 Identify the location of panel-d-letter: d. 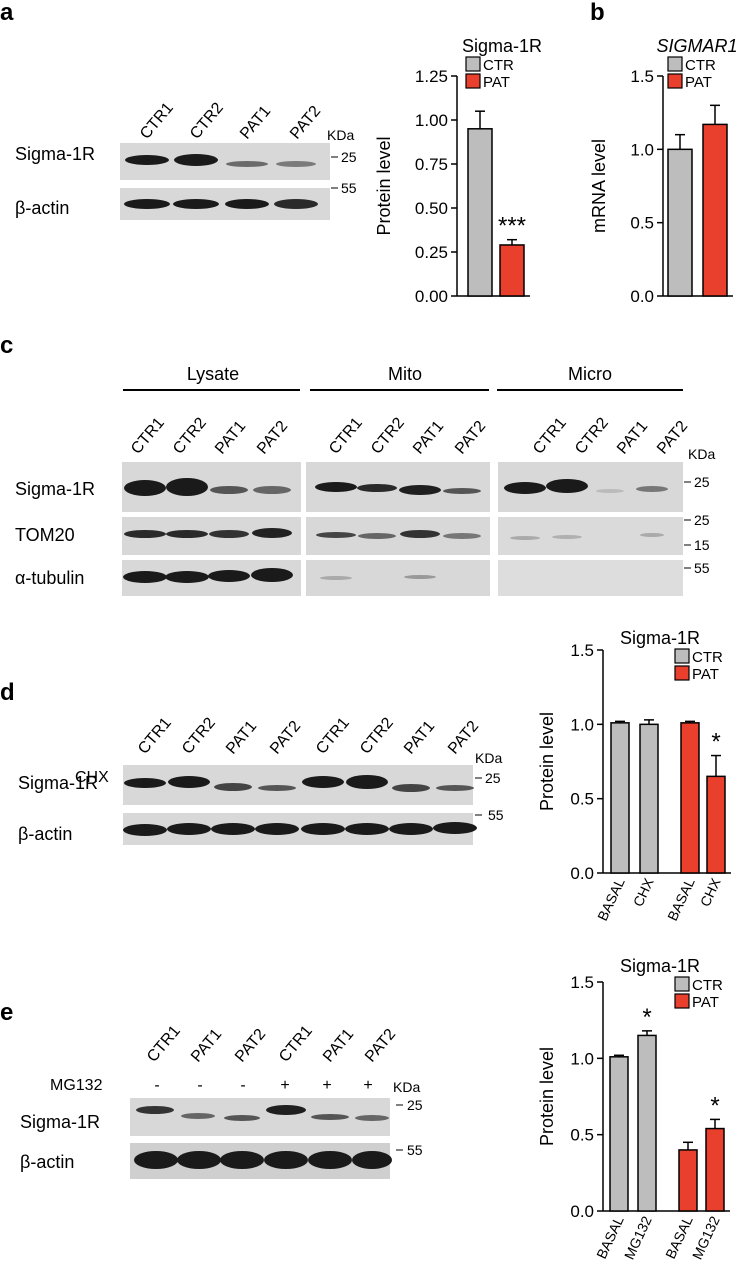
(7, 692).